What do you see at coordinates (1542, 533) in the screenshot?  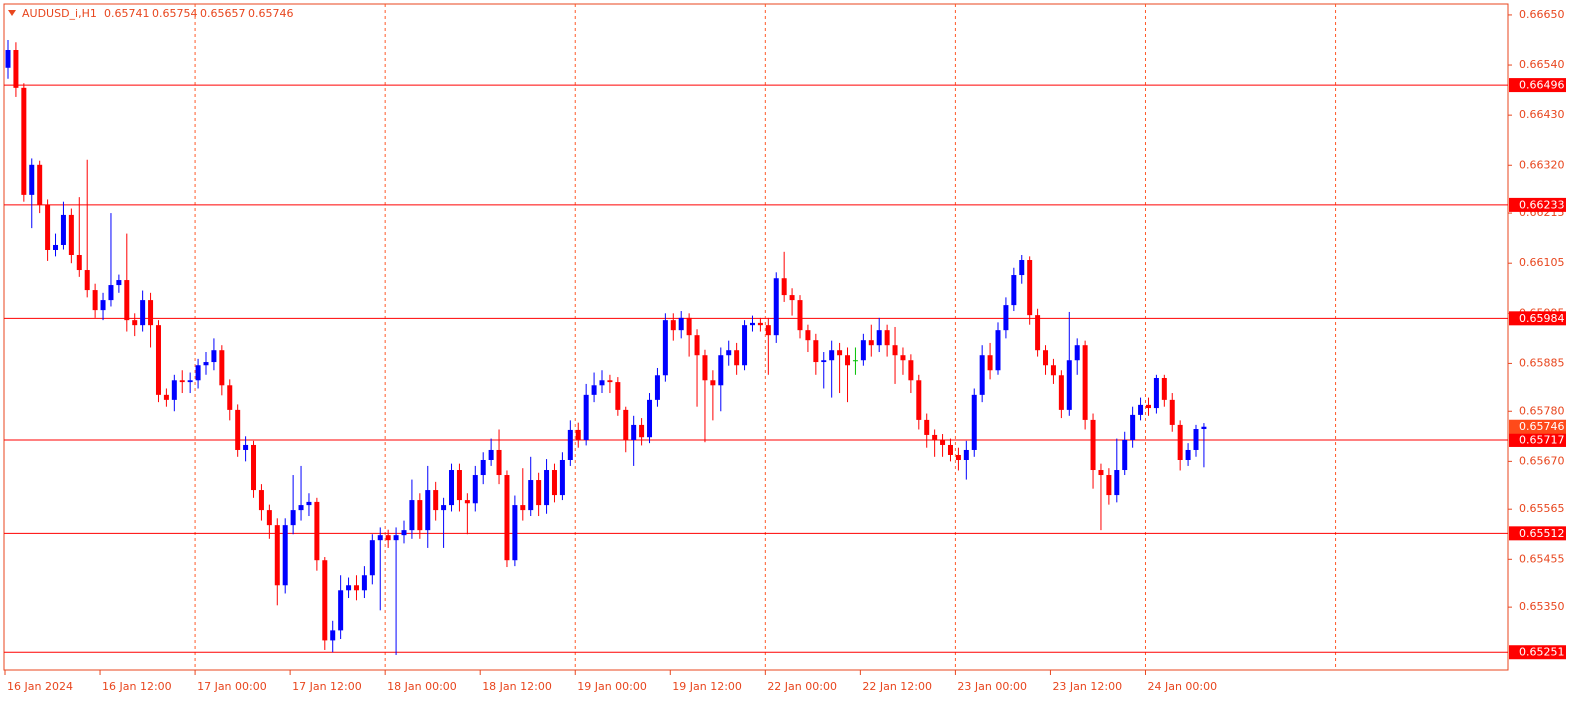 I see `level-label: 0.65512` at bounding box center [1542, 533].